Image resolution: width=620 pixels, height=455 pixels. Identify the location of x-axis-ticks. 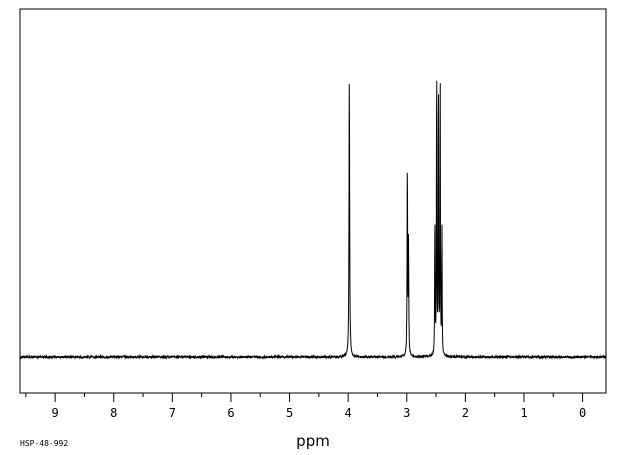
(304, 397).